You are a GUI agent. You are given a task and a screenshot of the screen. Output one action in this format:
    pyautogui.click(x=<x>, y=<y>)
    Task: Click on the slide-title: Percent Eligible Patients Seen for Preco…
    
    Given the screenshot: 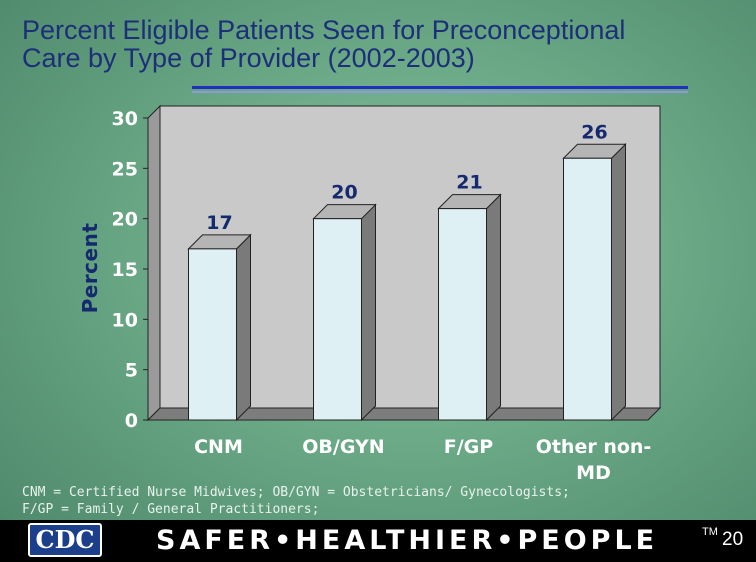 What is the action you would take?
    pyautogui.click(x=323, y=44)
    